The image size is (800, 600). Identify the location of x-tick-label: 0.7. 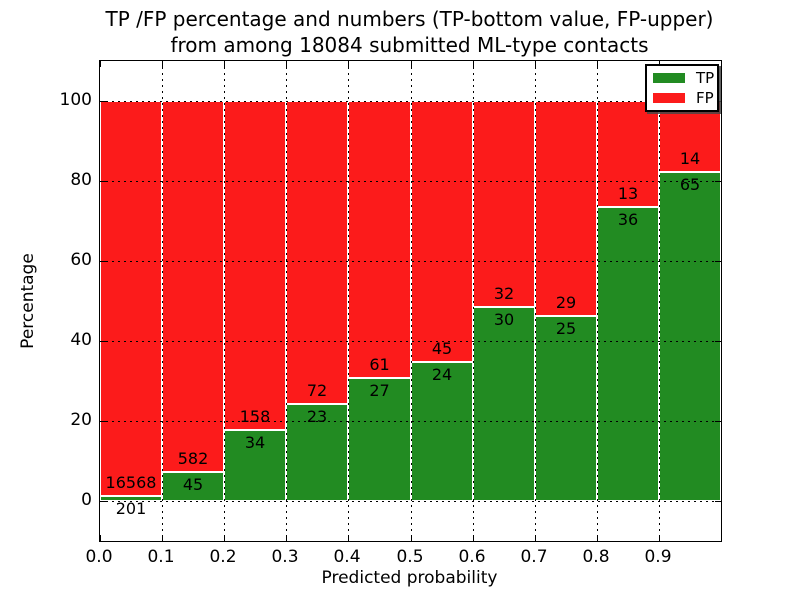
(534, 557).